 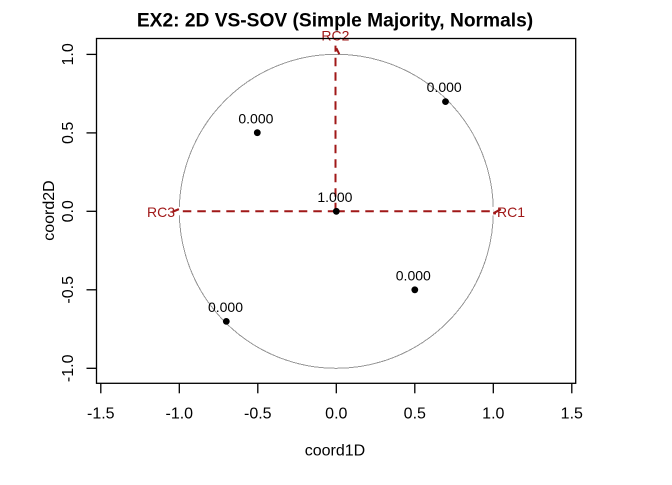 What do you see at coordinates (335, 451) in the screenshot?
I see `svg-text: coord1D` at bounding box center [335, 451].